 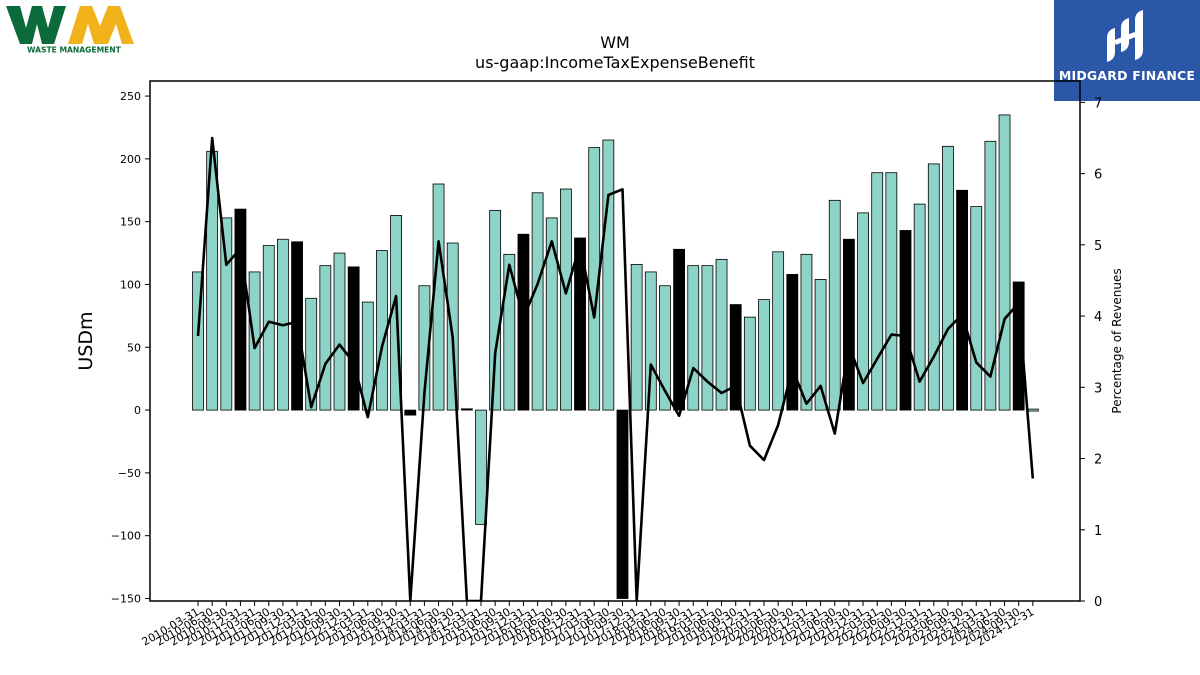 I want to click on y2-tick-label: 0, so click(x=1098, y=602).